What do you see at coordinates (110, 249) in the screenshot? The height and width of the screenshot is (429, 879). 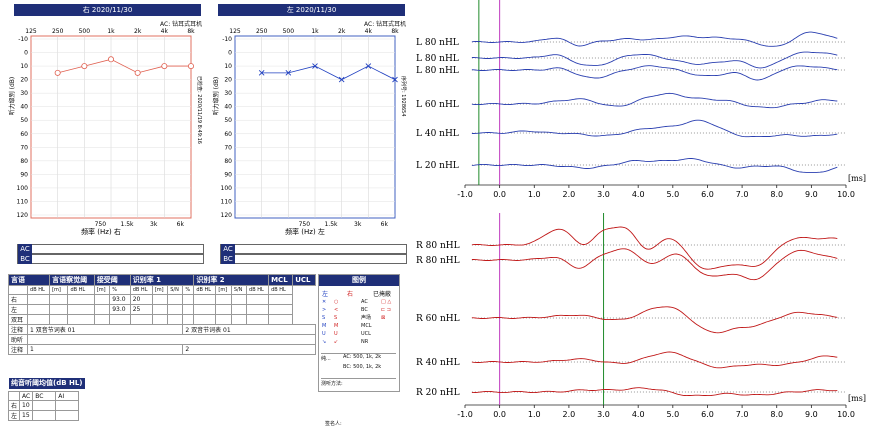 I see `right-ac-row: AC` at bounding box center [110, 249].